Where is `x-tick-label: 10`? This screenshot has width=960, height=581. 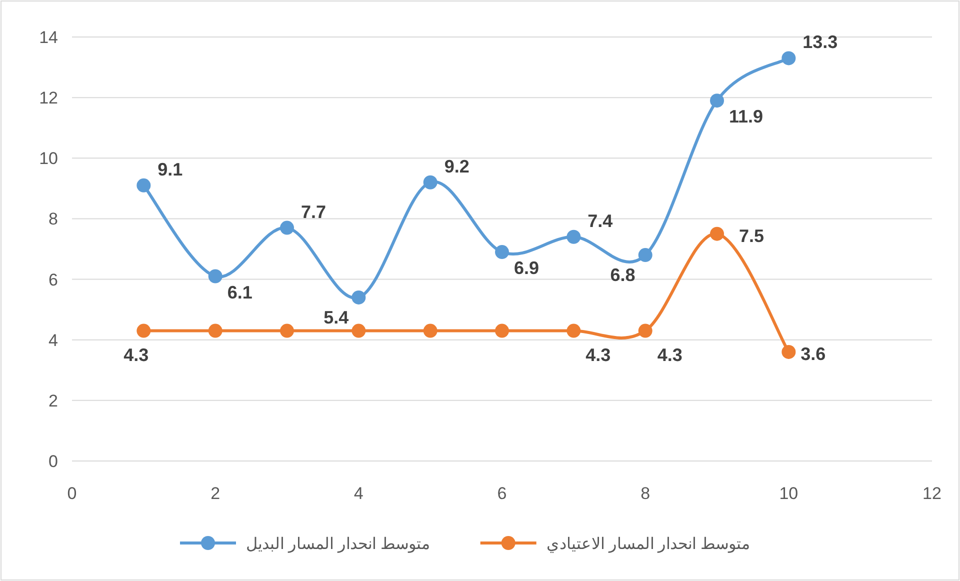 x-tick-label: 10 is located at coordinates (788, 493).